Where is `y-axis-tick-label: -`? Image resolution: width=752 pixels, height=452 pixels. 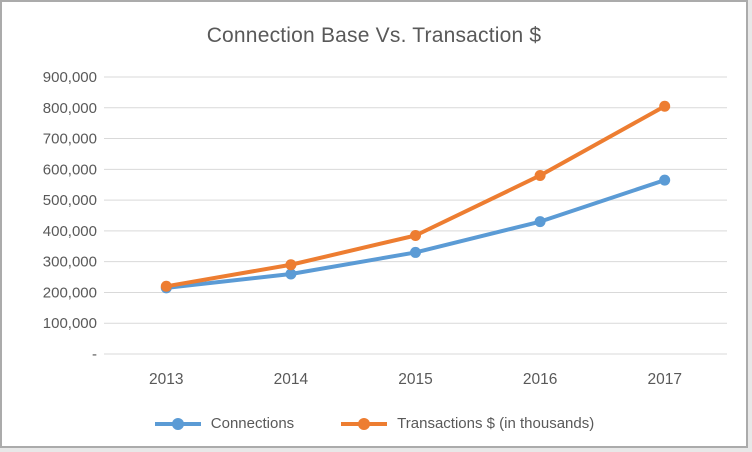 y-axis-tick-label: - is located at coordinates (94, 354).